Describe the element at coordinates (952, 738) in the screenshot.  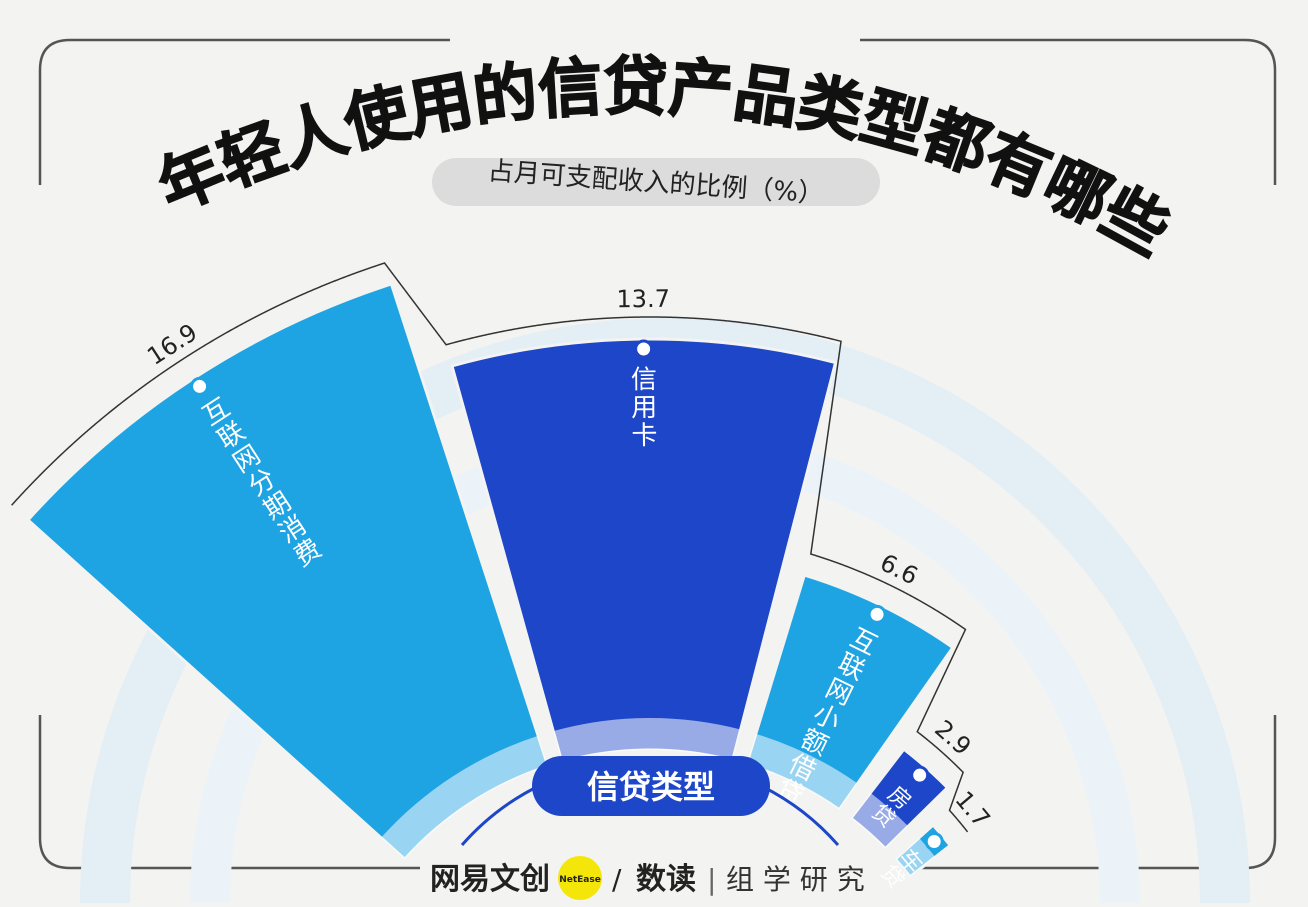
I see `value-label-4: 2.9` at that location.